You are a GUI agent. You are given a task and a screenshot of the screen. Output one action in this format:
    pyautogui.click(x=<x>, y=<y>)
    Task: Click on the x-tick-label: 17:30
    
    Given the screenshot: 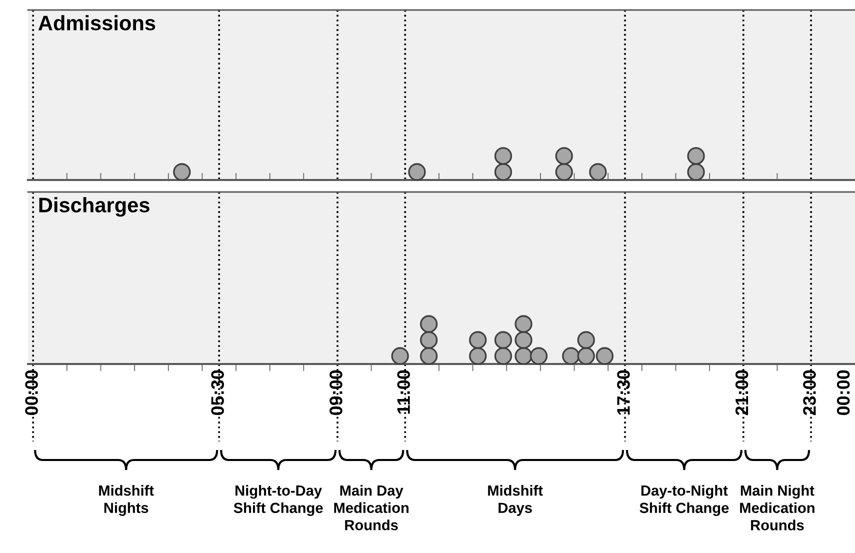 What is the action you would take?
    pyautogui.click(x=623, y=392)
    